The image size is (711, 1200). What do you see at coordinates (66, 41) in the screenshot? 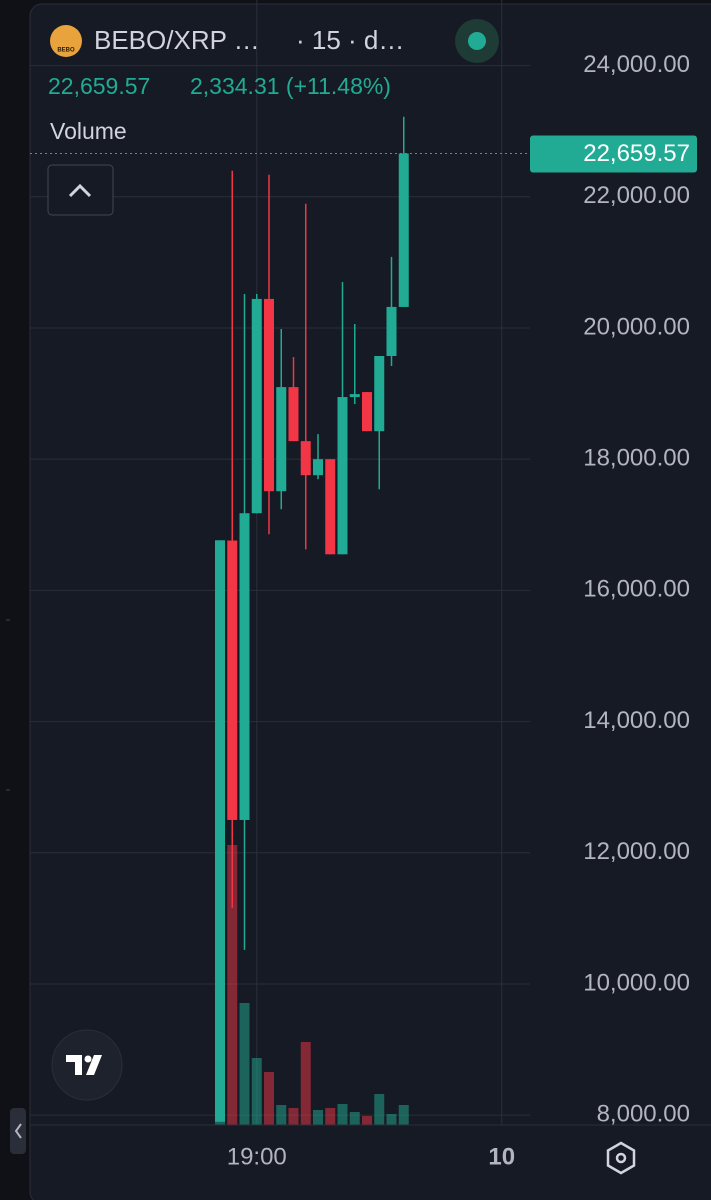
I see `symbol-logo` at bounding box center [66, 41].